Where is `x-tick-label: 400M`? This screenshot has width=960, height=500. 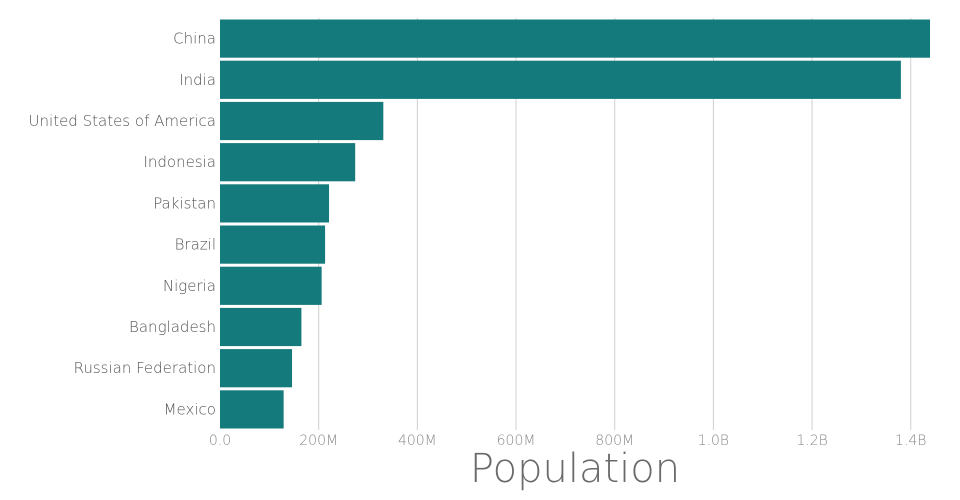 x-tick-label: 400M is located at coordinates (417, 441).